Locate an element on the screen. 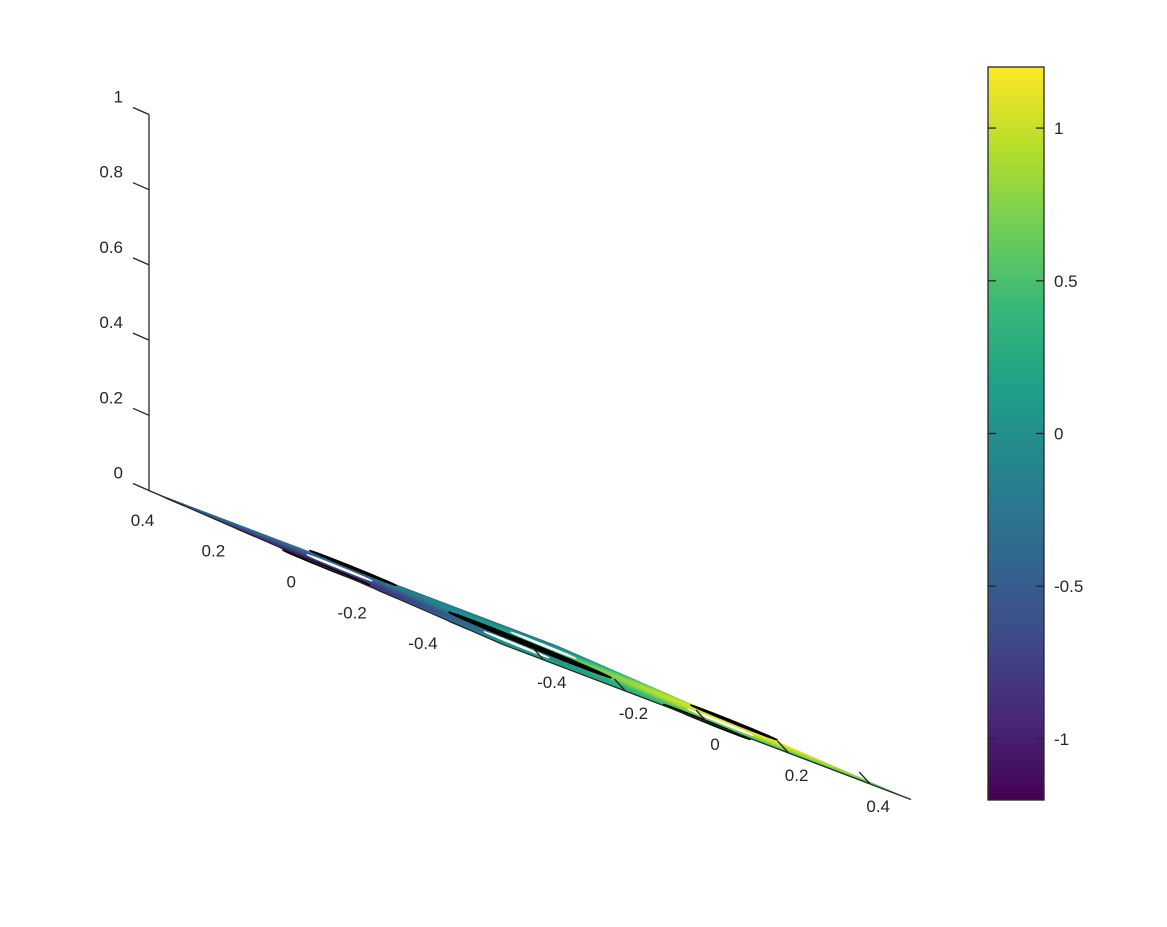 The image size is (1167, 927). x-tick-label: -0.2 is located at coordinates (633, 713).